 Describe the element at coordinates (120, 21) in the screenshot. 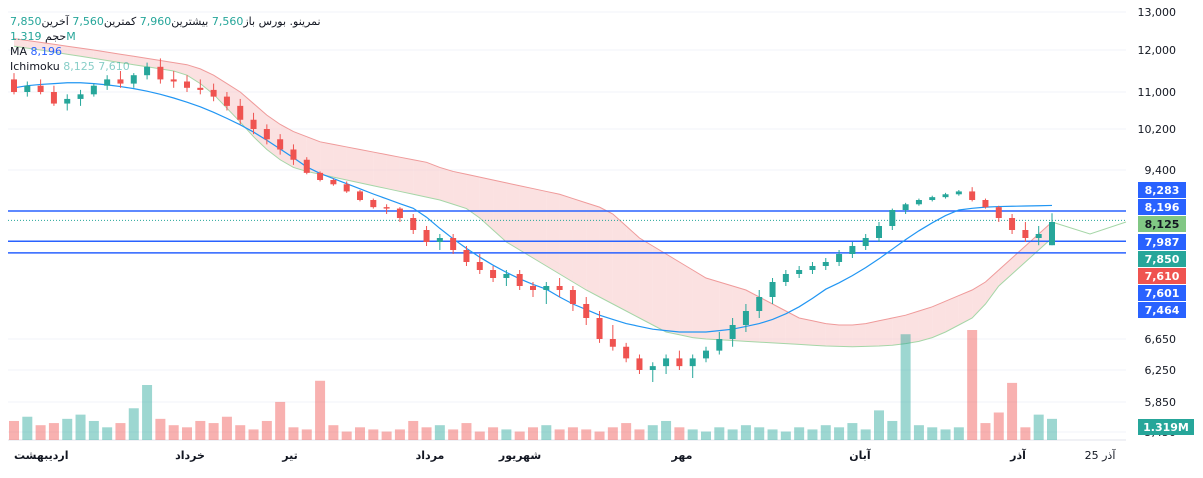

I see `low-label: کمترین` at that location.